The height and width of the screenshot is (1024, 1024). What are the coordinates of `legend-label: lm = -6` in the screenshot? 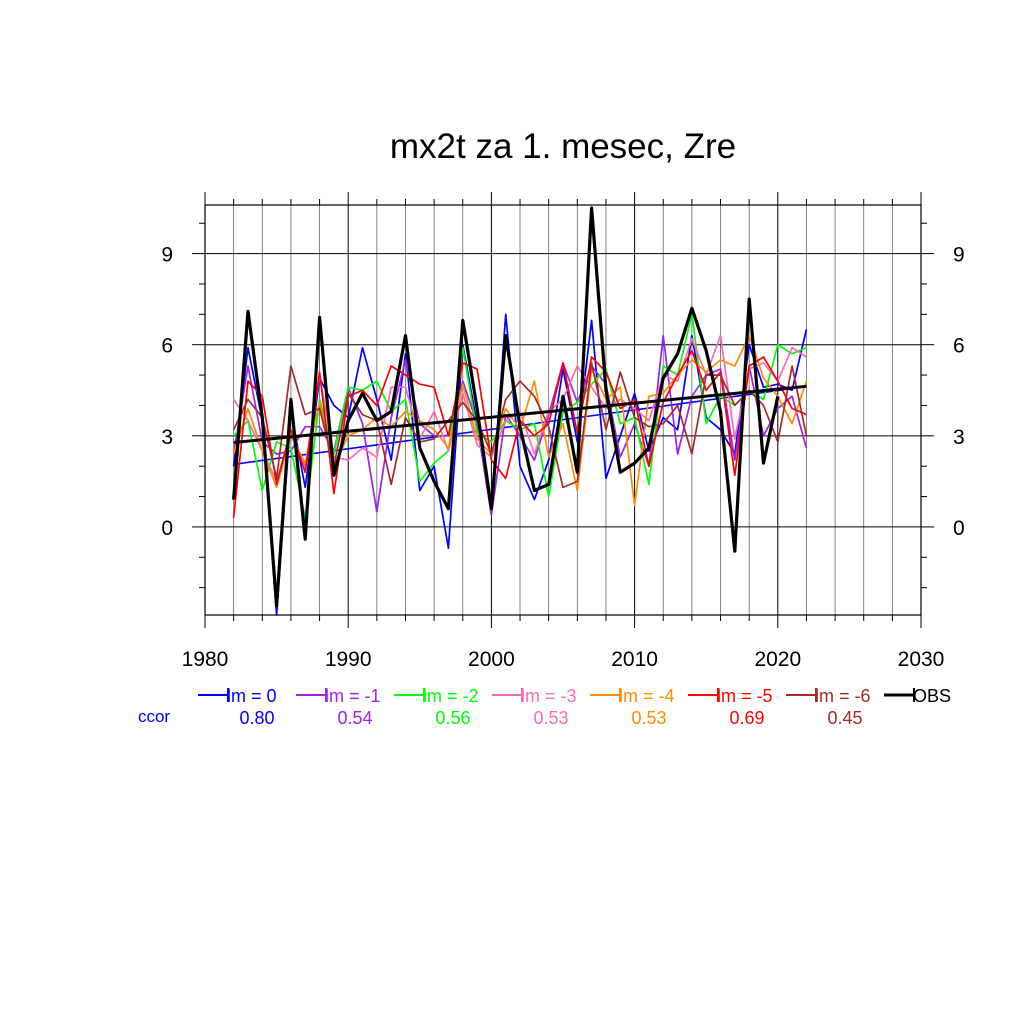 It's located at (843, 696).